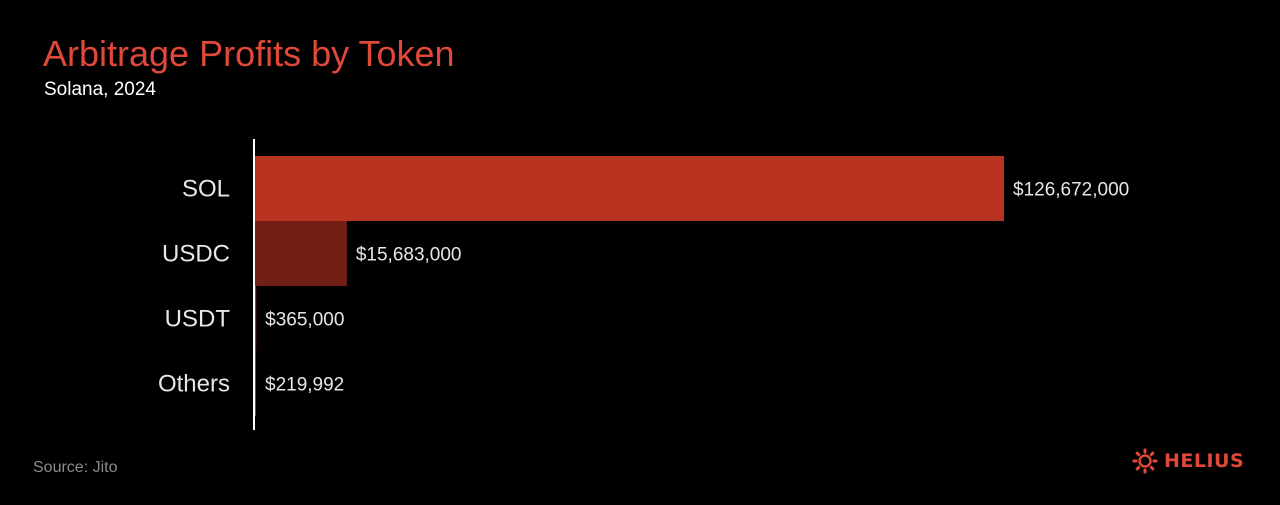  What do you see at coordinates (196, 254) in the screenshot?
I see `category-label-usdc: USDC` at bounding box center [196, 254].